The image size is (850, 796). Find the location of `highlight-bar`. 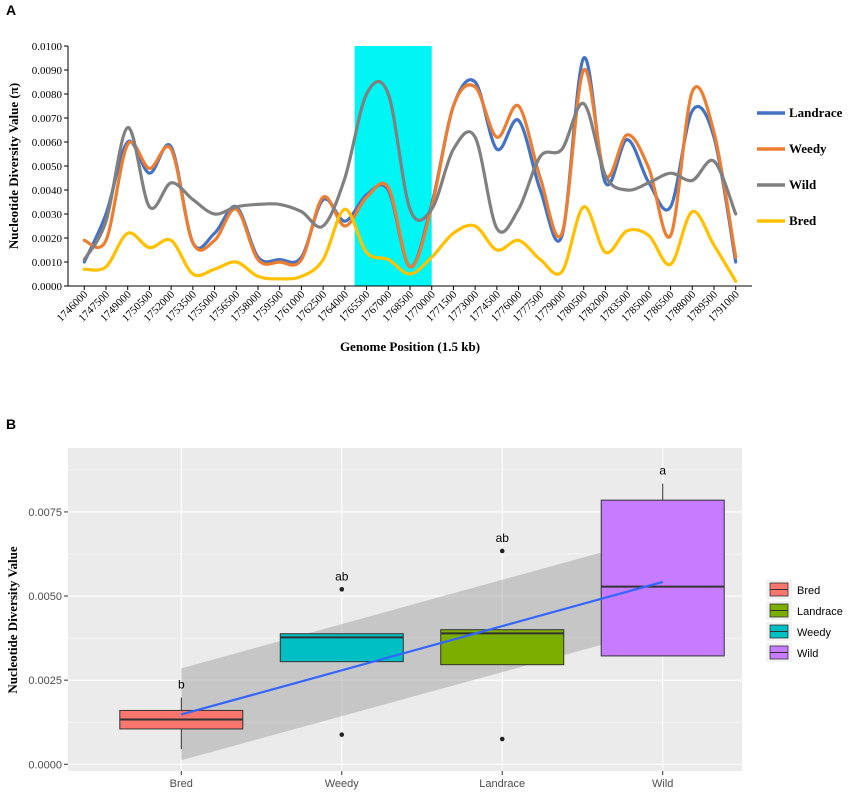

highlight-bar is located at coordinates (393, 166).